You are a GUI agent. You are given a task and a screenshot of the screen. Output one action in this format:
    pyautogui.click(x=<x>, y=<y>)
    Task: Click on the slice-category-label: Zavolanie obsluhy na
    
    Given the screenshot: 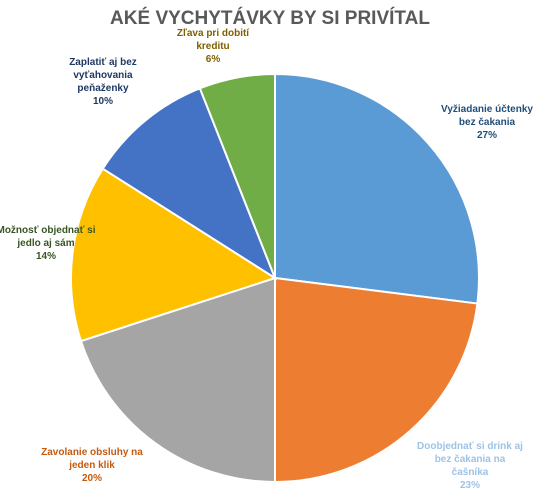 What is the action you would take?
    pyautogui.click(x=92, y=452)
    